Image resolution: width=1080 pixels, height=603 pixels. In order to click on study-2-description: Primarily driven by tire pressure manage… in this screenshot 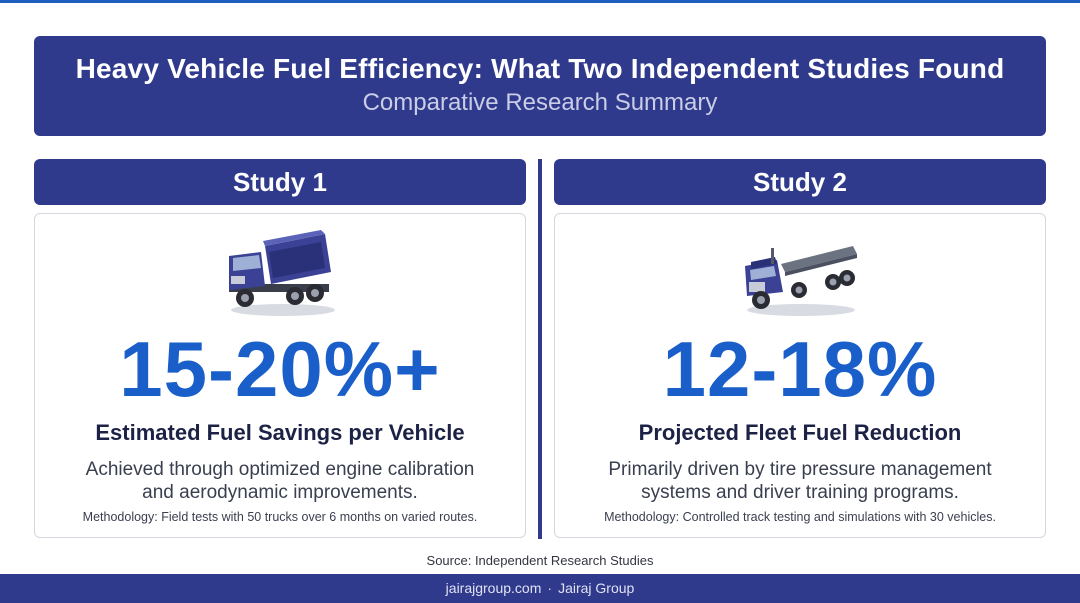, I will do `click(800, 481)`.